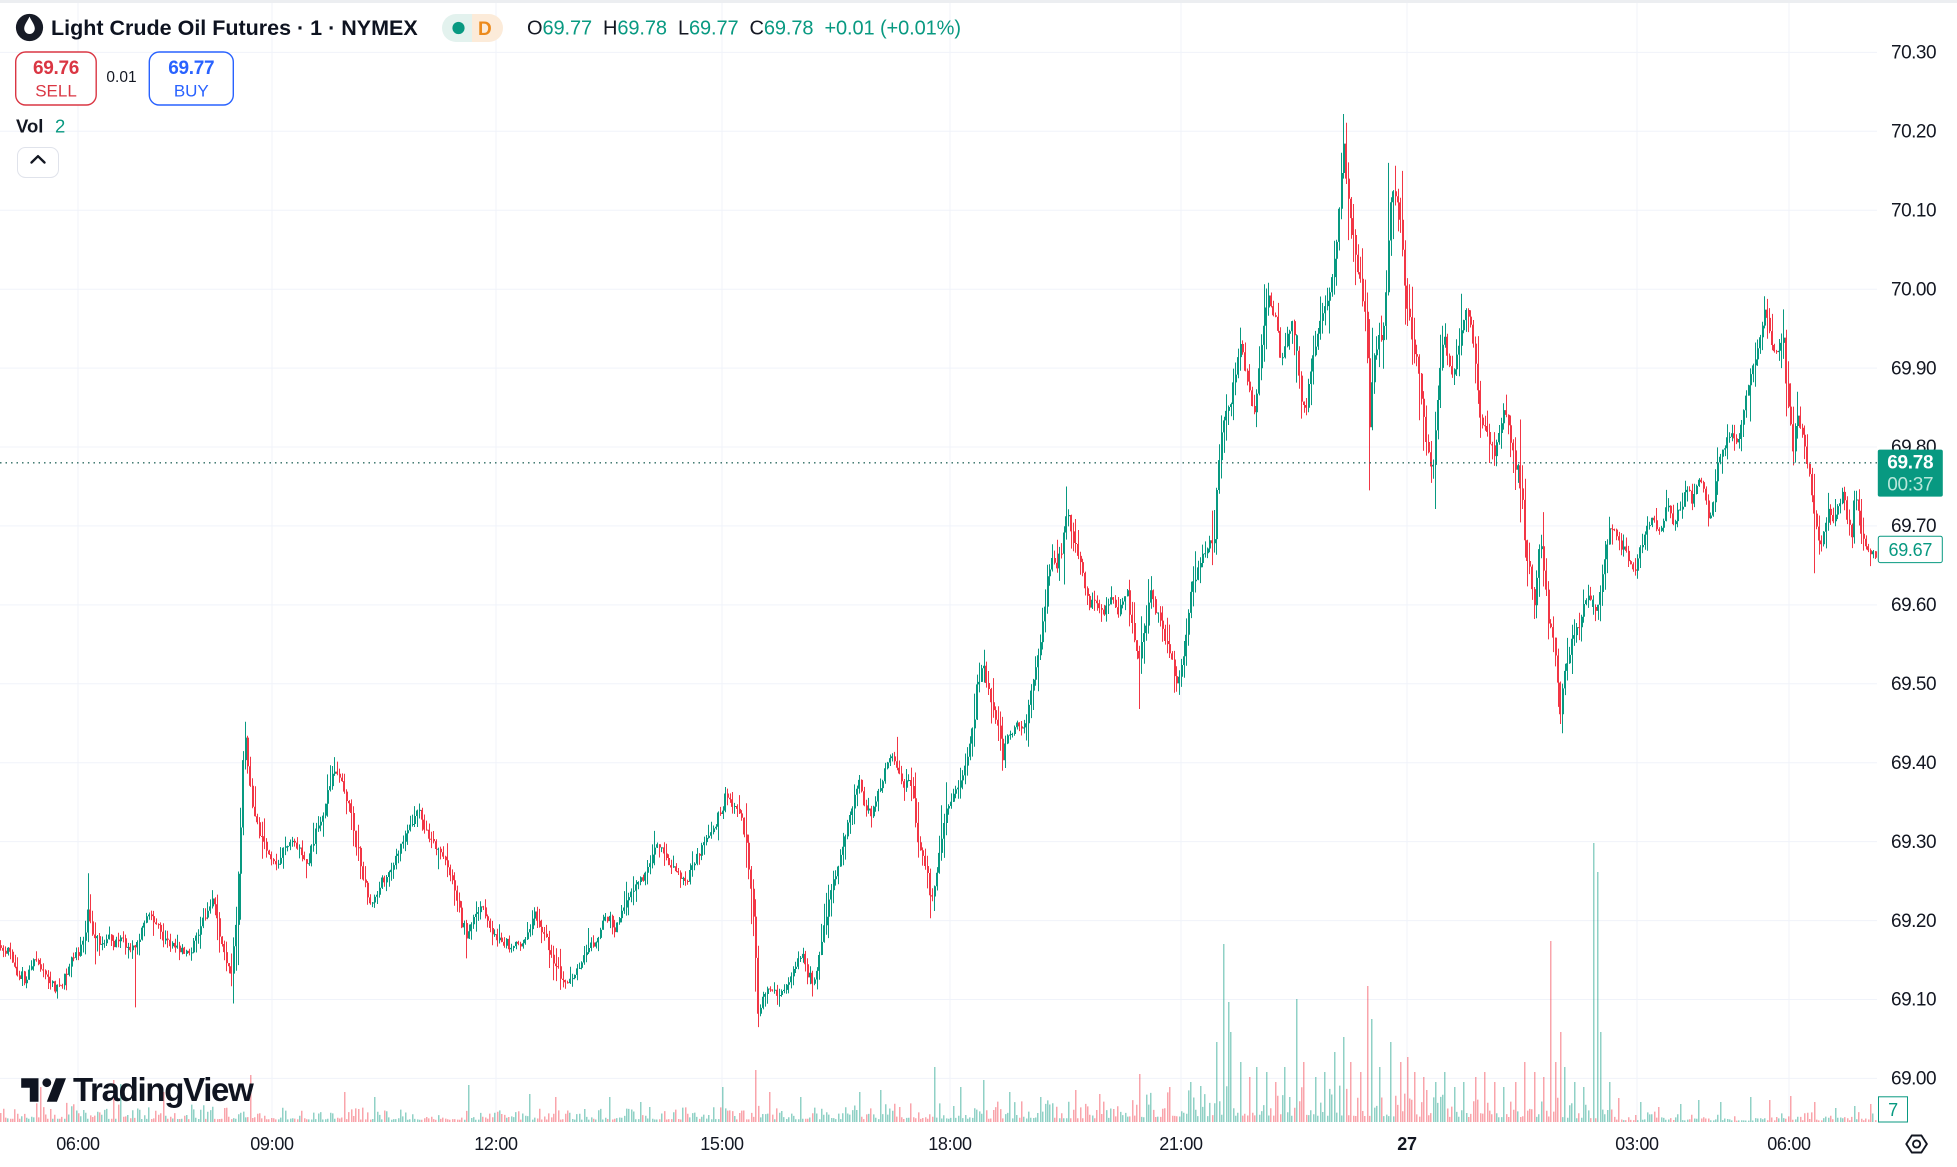  What do you see at coordinates (191, 68) in the screenshot?
I see `svg-text: 69.77` at bounding box center [191, 68].